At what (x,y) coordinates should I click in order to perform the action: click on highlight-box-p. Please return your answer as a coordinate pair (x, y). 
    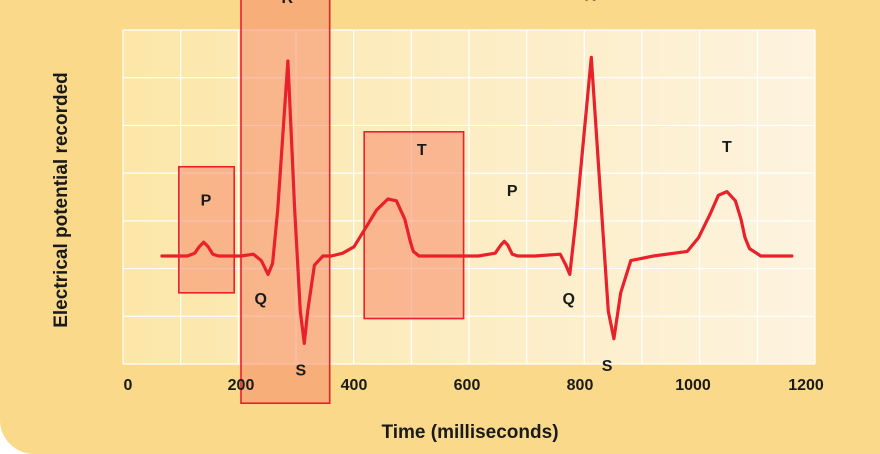
    Looking at the image, I should click on (207, 229).